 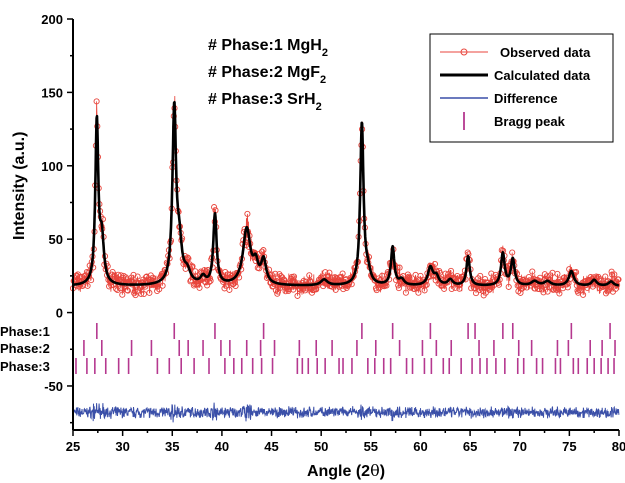 I want to click on y-axis-title: Intensity (a.u.), so click(x=19, y=186).